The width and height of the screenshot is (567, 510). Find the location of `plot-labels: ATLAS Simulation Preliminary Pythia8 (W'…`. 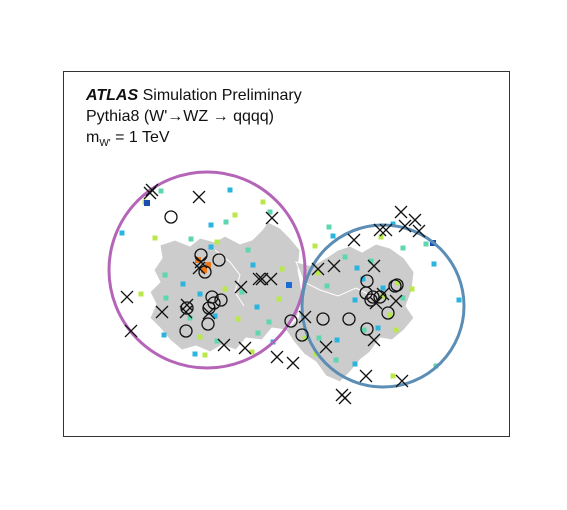

plot-labels: ATLAS Simulation Preliminary Pythia8 (W'… is located at coordinates (194, 119).